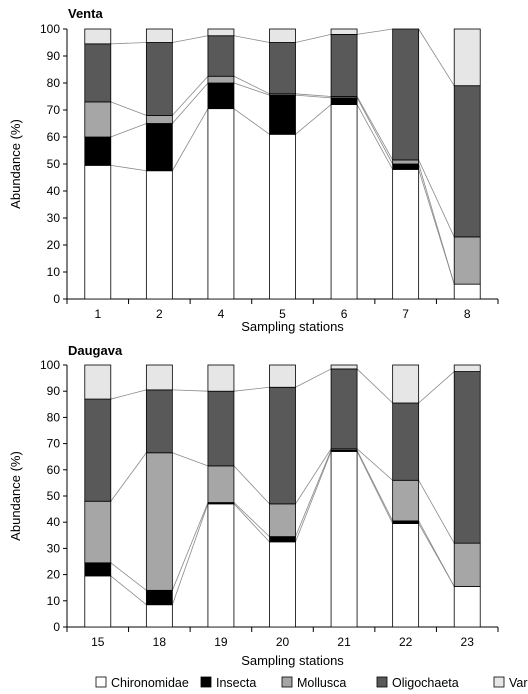 This screenshot has height=694, width=528. I want to click on y-tick-label: 10, so click(54, 272).